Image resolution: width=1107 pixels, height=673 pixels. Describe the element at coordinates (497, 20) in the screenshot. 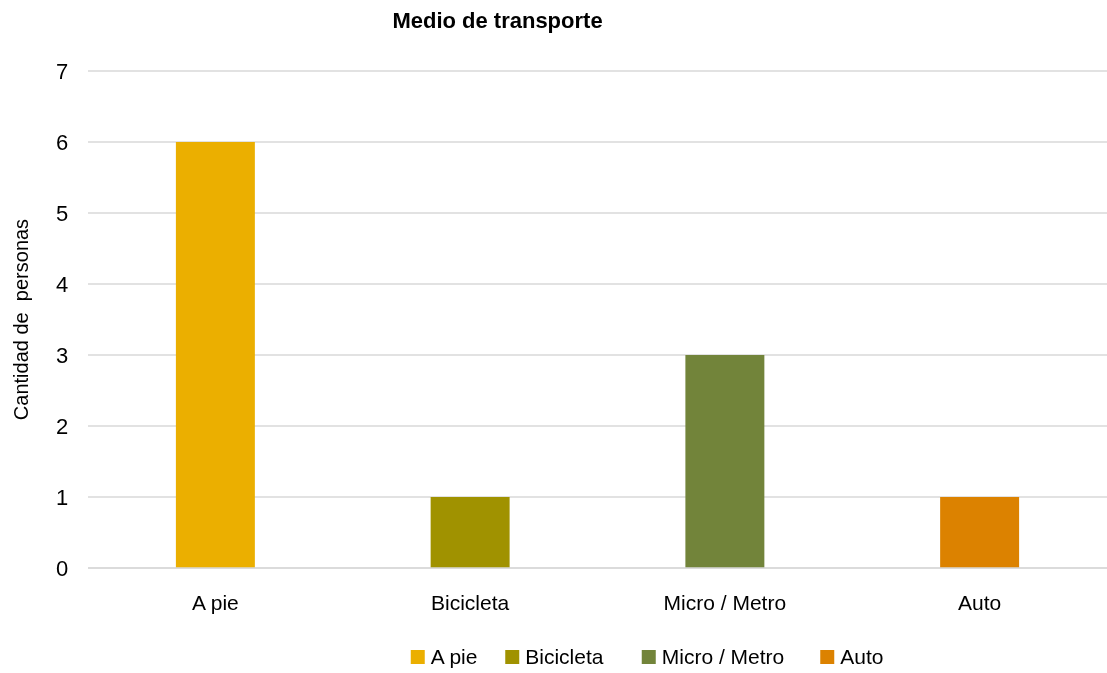

I see `chart-title: Medio de transporte` at that location.